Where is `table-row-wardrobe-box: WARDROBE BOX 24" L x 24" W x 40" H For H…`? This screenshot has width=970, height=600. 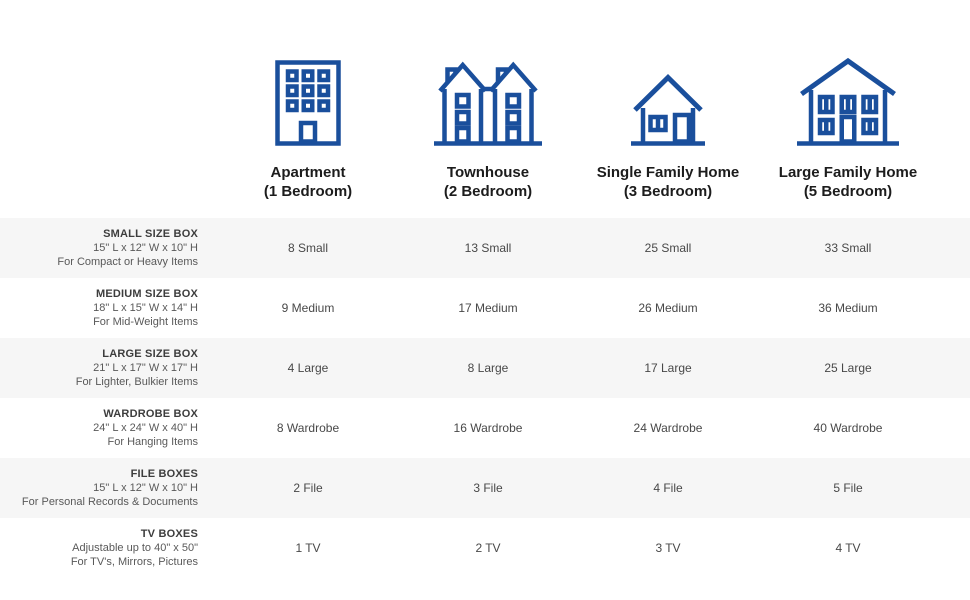
table-row-wardrobe-box: WARDROBE BOX 24" L x 24" W x 40" H For H… is located at coordinates (485, 428).